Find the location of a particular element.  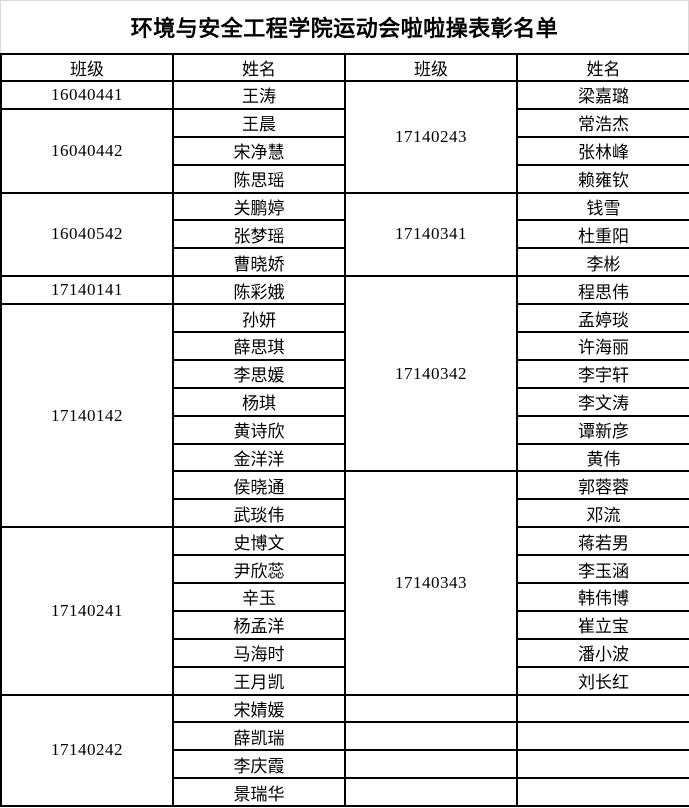

class-cell: 17140241 is located at coordinates (87, 611).